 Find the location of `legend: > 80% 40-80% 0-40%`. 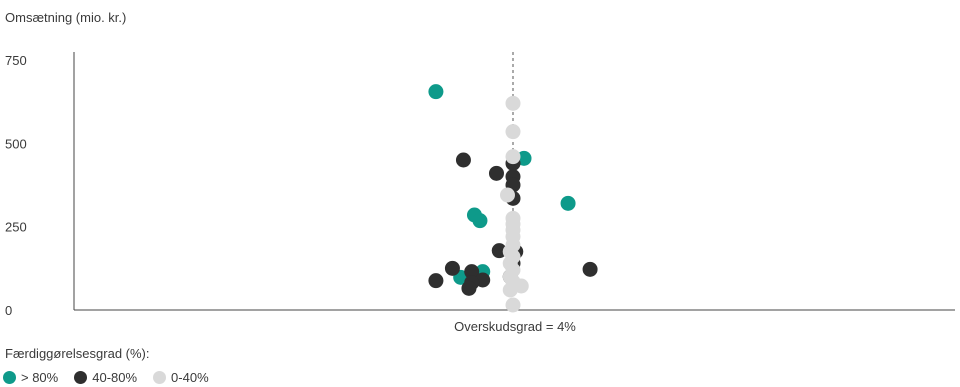

legend: > 80% 40-80% 0-40% is located at coordinates (106, 377).